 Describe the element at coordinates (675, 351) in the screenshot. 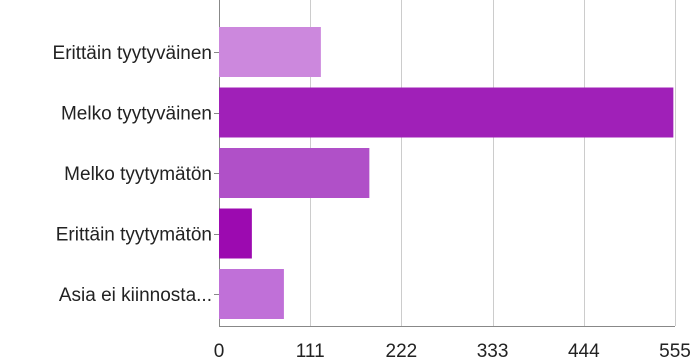

I see `x-tick-label-555: 555` at that location.